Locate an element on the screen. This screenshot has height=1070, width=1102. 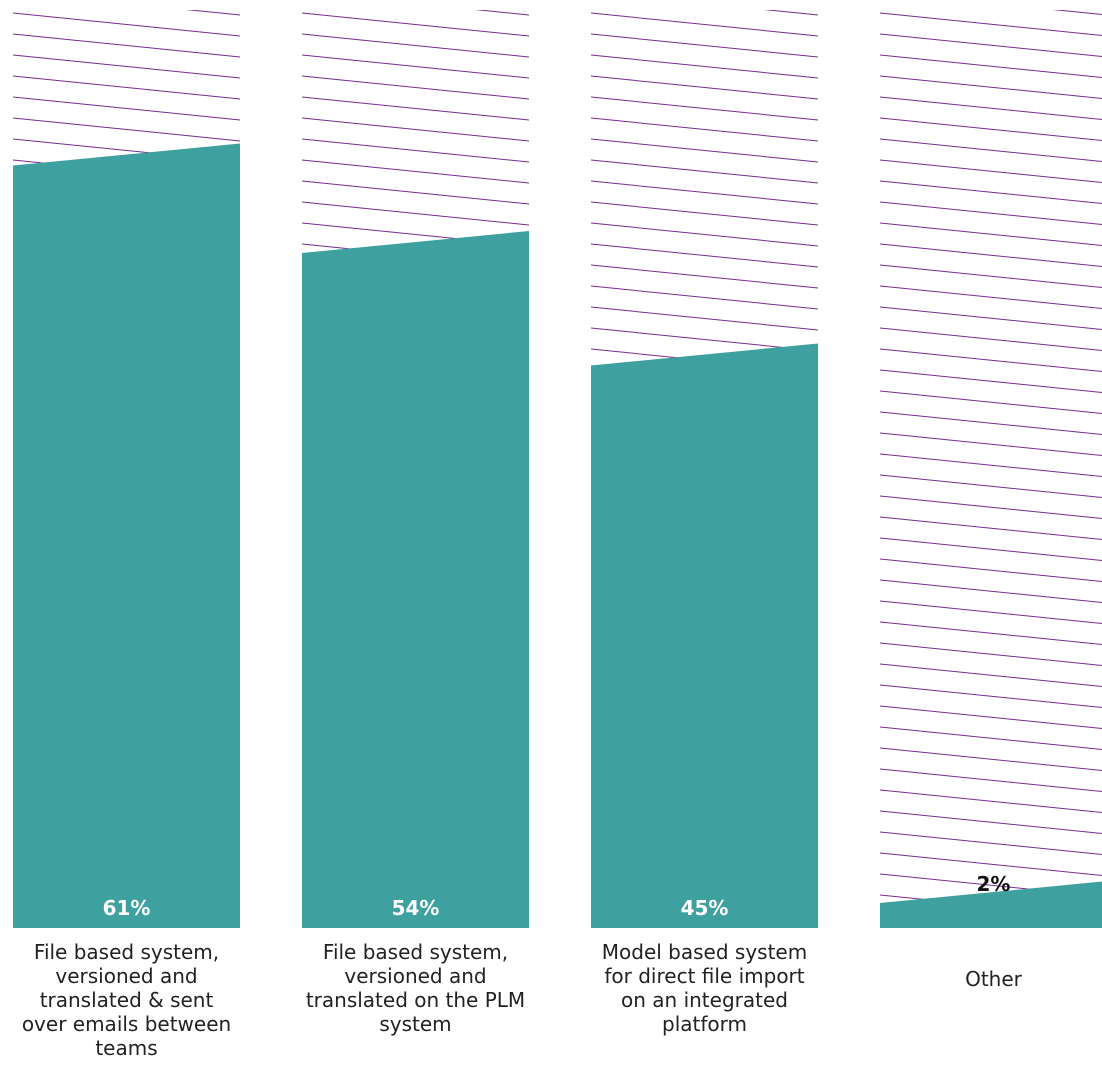
value-label: 61% is located at coordinates (127, 908).